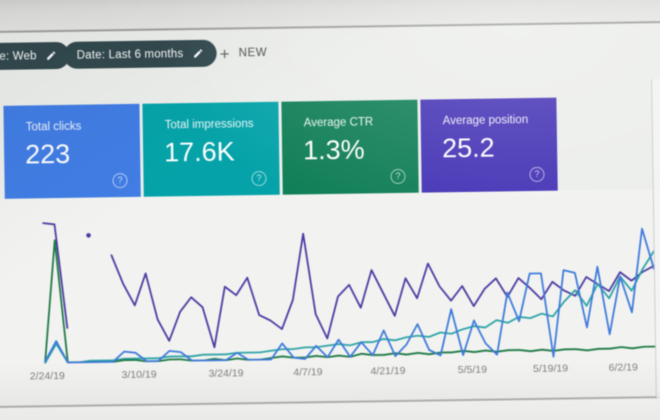  I want to click on x-axis-label: 3/24/19, so click(226, 373).